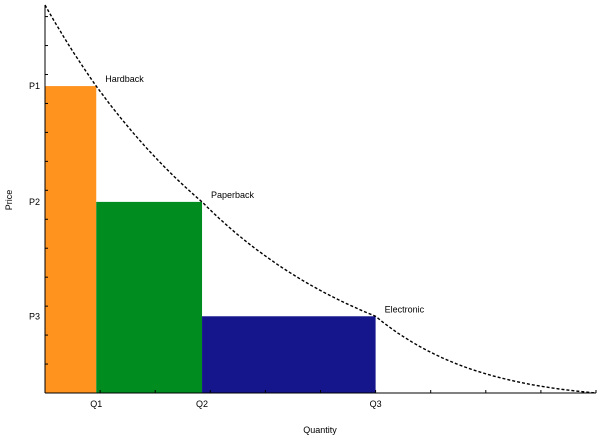 This screenshot has height=439, width=600. I want to click on x-tick-label-q2: Q2, so click(202, 404).